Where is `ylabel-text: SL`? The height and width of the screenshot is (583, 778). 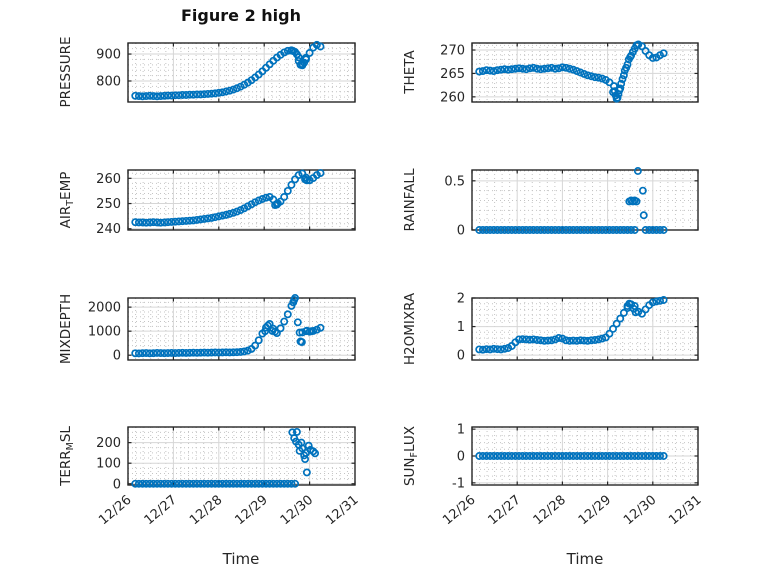 ylabel-text: SL is located at coordinates (66, 434).